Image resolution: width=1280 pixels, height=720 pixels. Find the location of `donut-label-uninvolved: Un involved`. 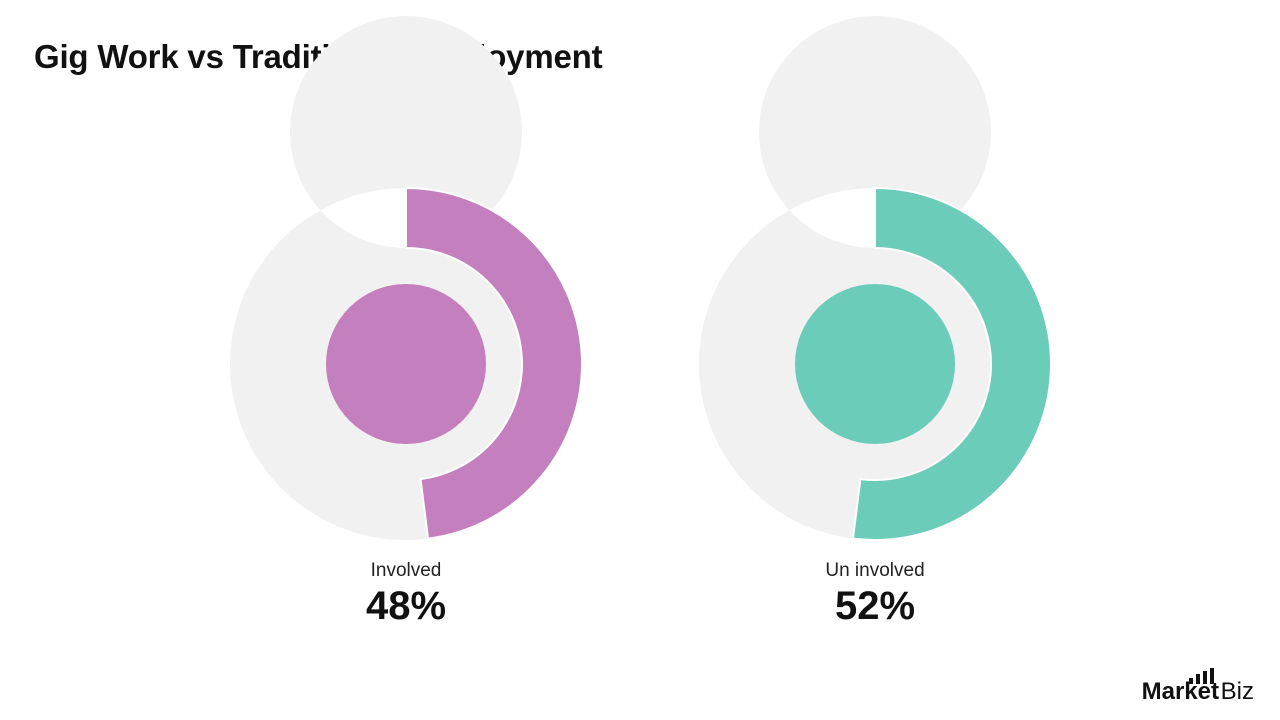

donut-label-uninvolved: Un involved is located at coordinates (875, 570).